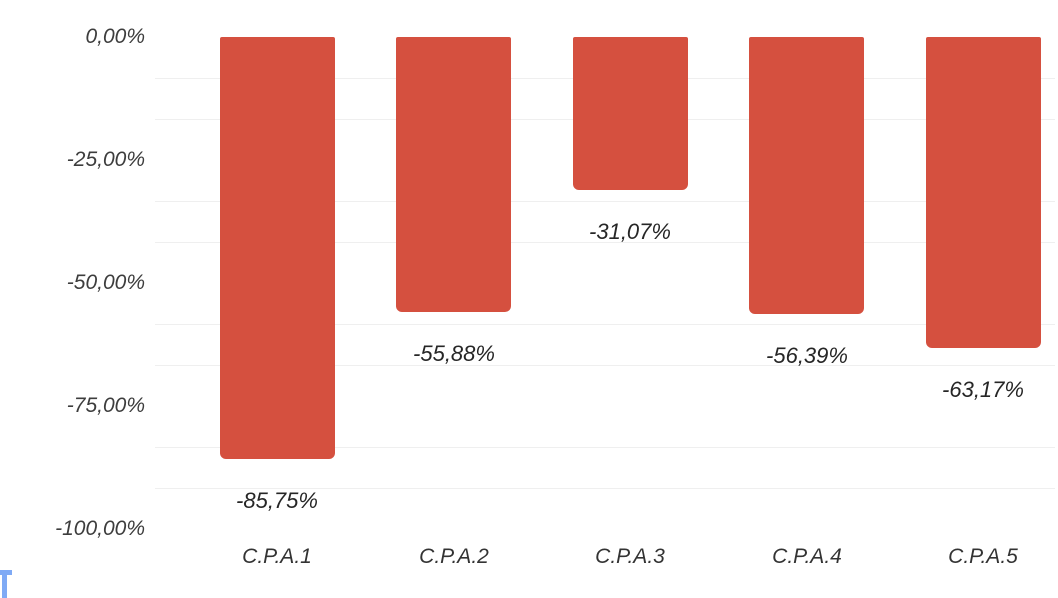 The height and width of the screenshot is (598, 1058). What do you see at coordinates (630, 231) in the screenshot?
I see `value-label: -31,07%` at bounding box center [630, 231].